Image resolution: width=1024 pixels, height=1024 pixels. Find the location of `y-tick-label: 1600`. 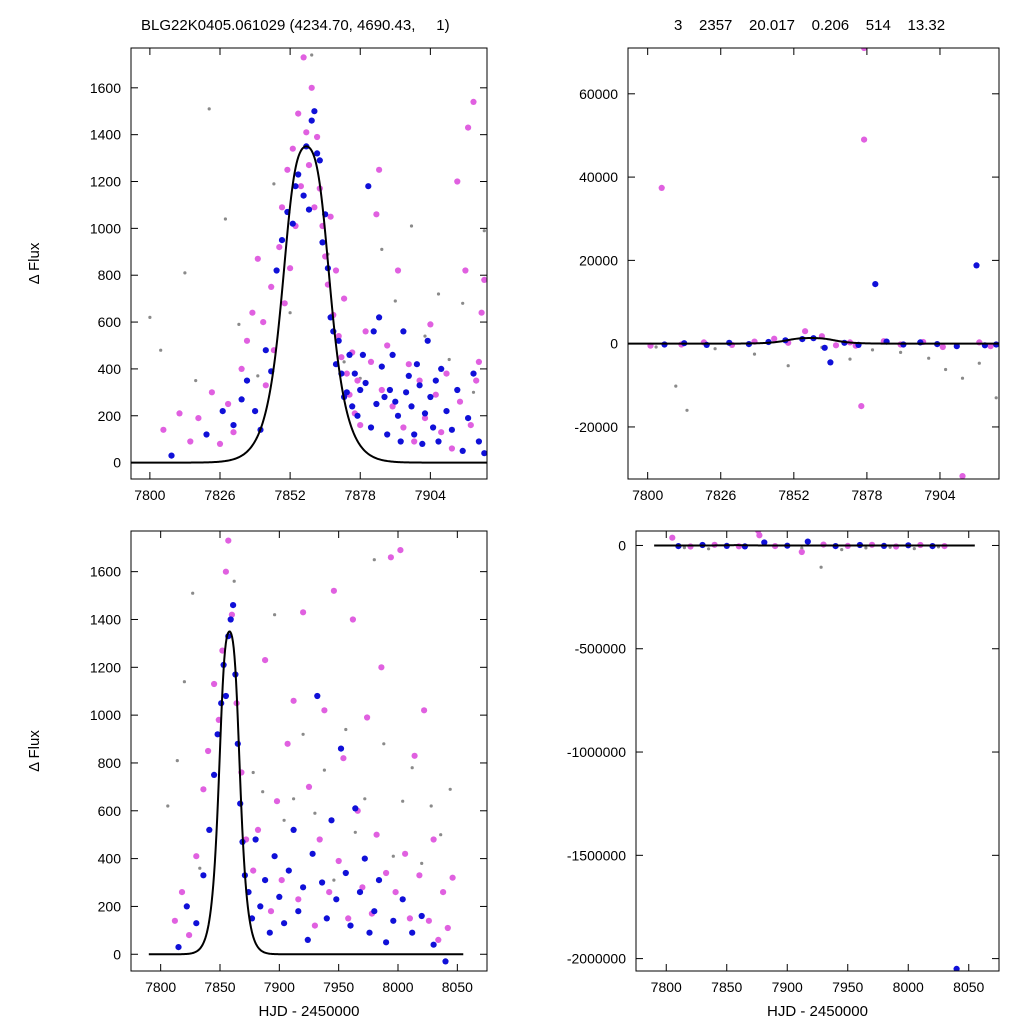

y-tick-label: 1600 is located at coordinates (105, 572).